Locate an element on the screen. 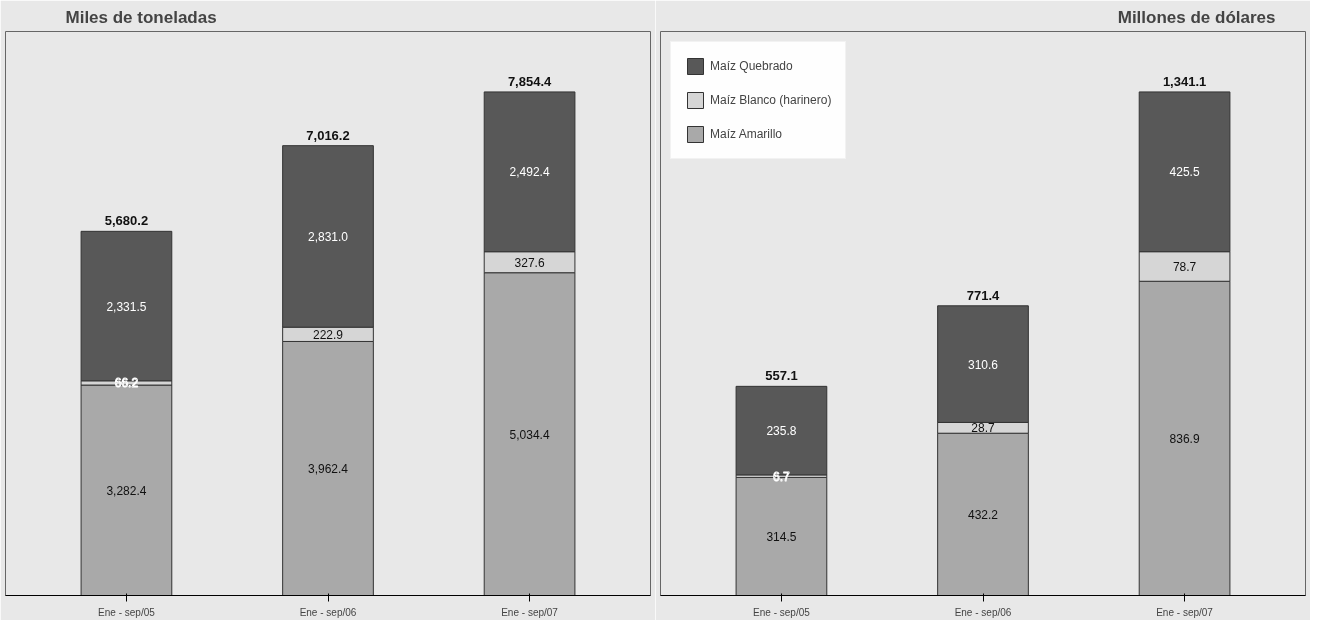 The height and width of the screenshot is (629, 1319). data-label: 2,831.0 is located at coordinates (328, 236).